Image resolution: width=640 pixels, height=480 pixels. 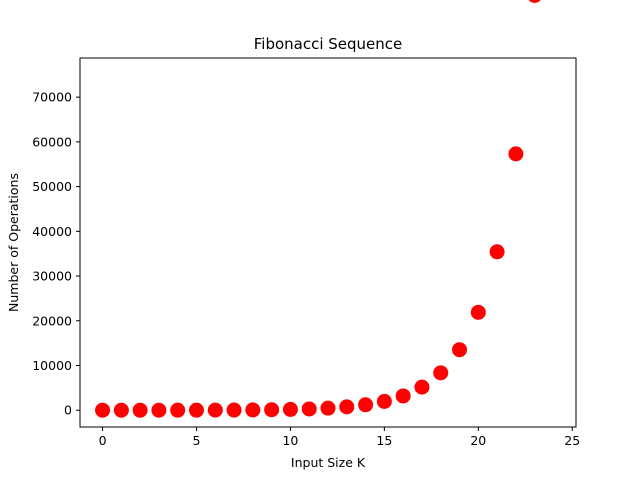 I want to click on y-axis-label: Number of Operations, so click(x=13, y=242).